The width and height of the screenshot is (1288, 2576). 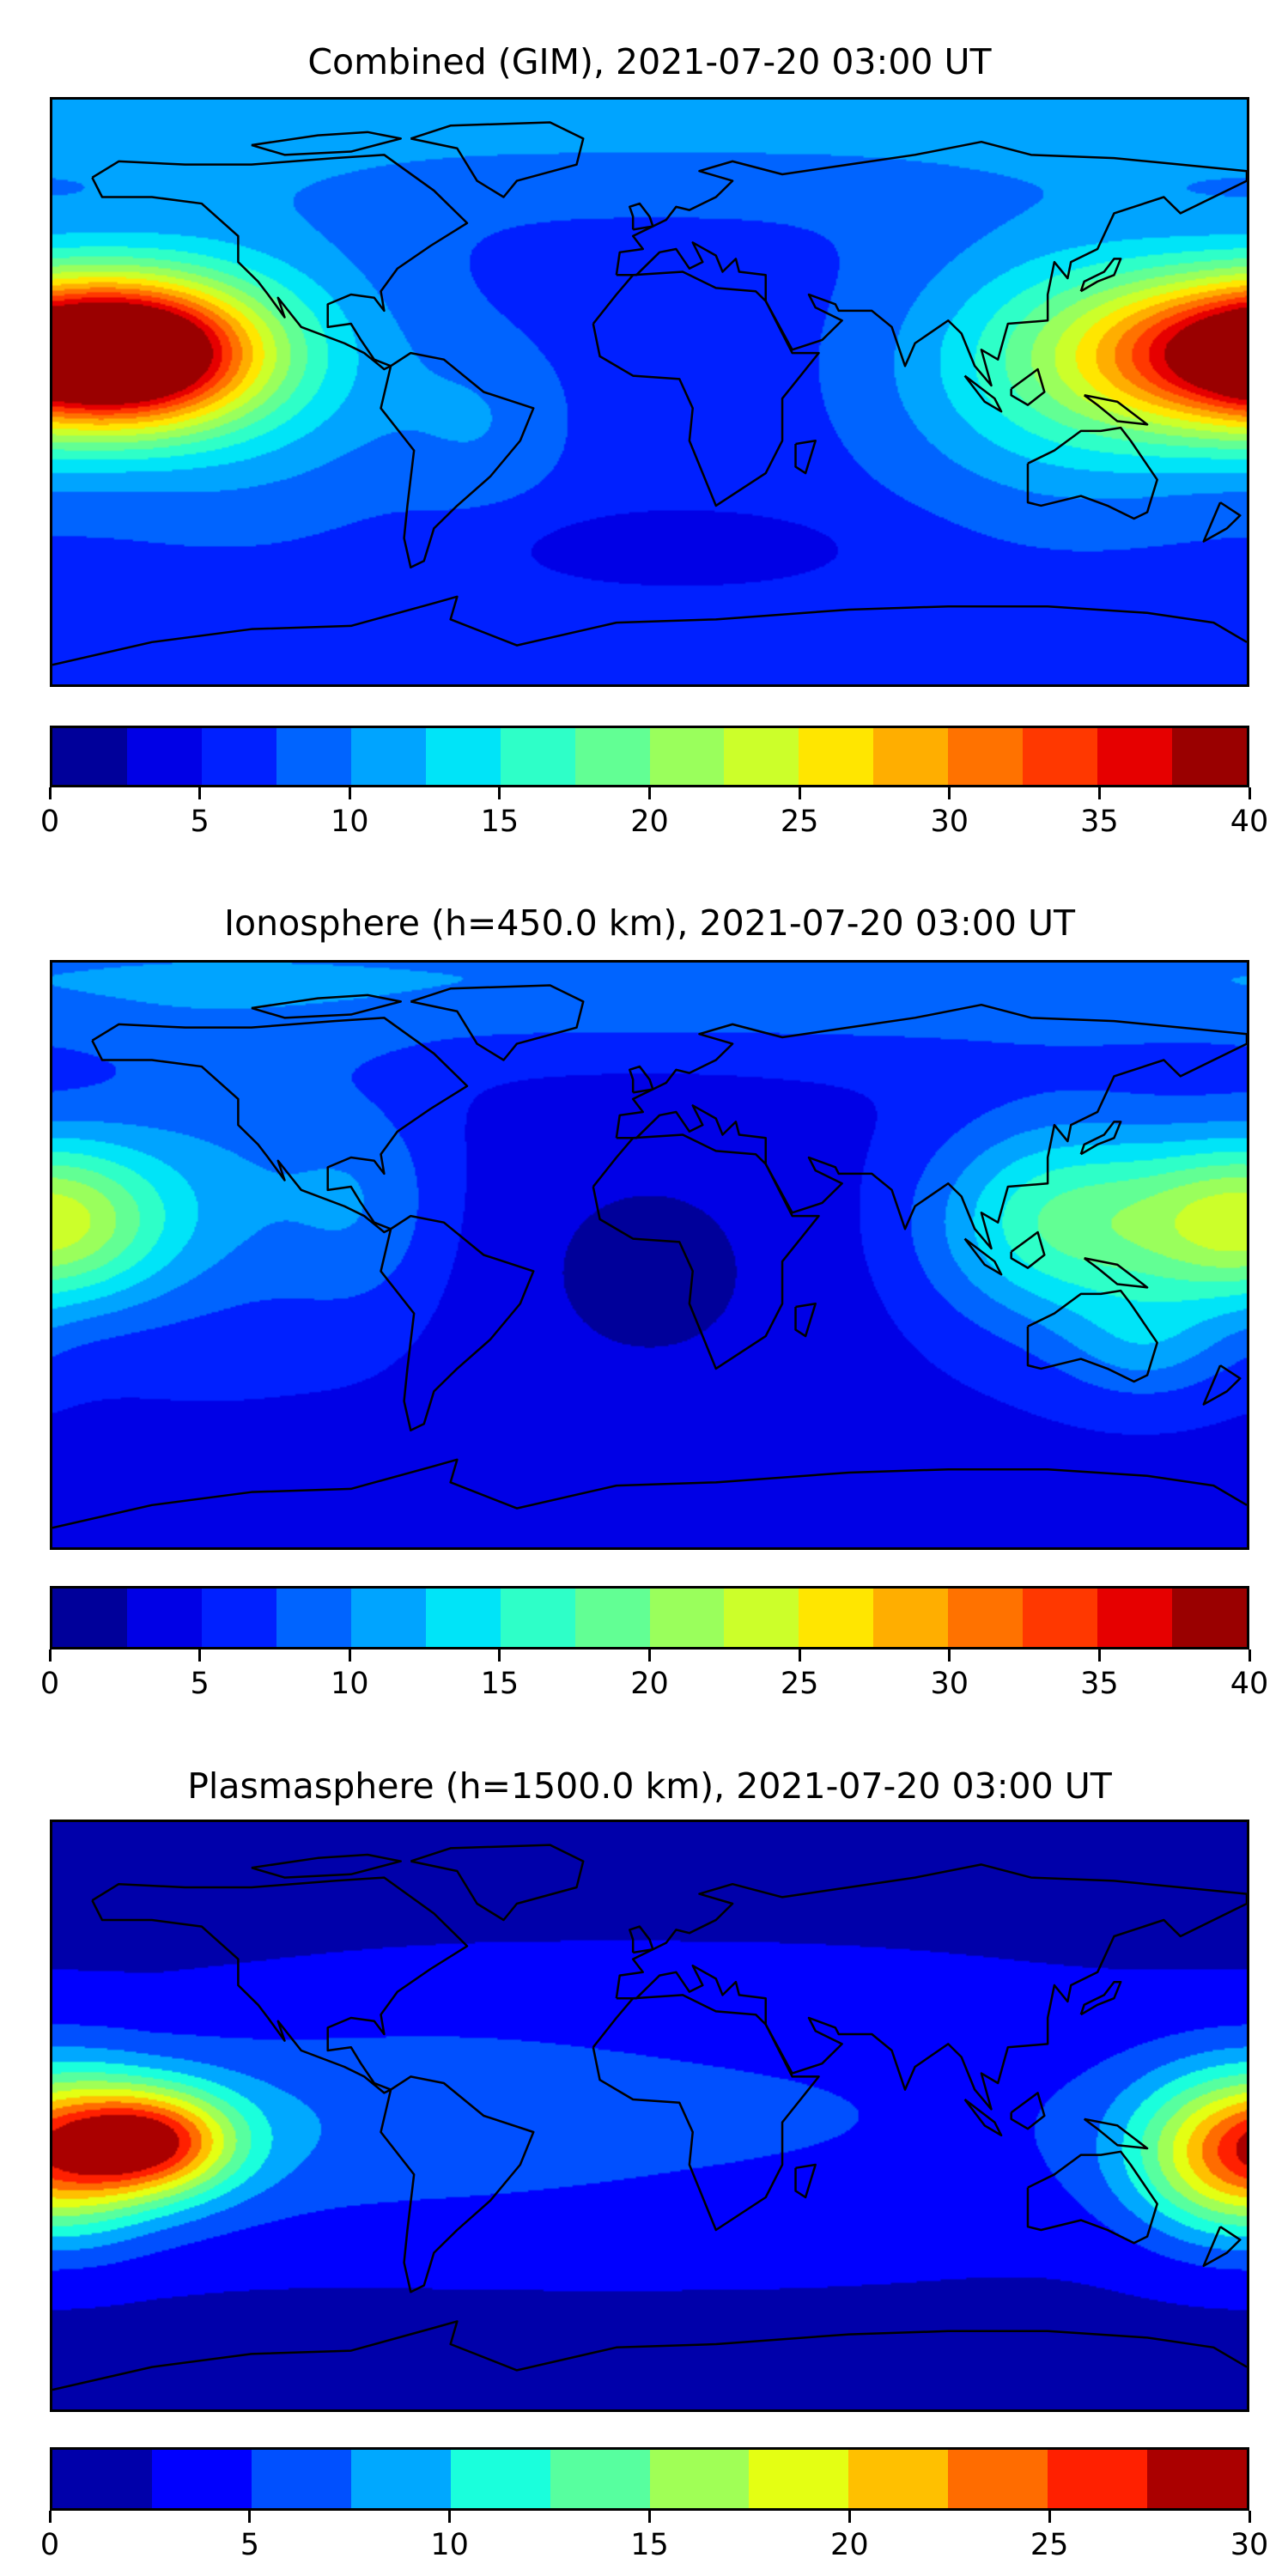 I want to click on coastline-africa, so click(x=706, y=1252).